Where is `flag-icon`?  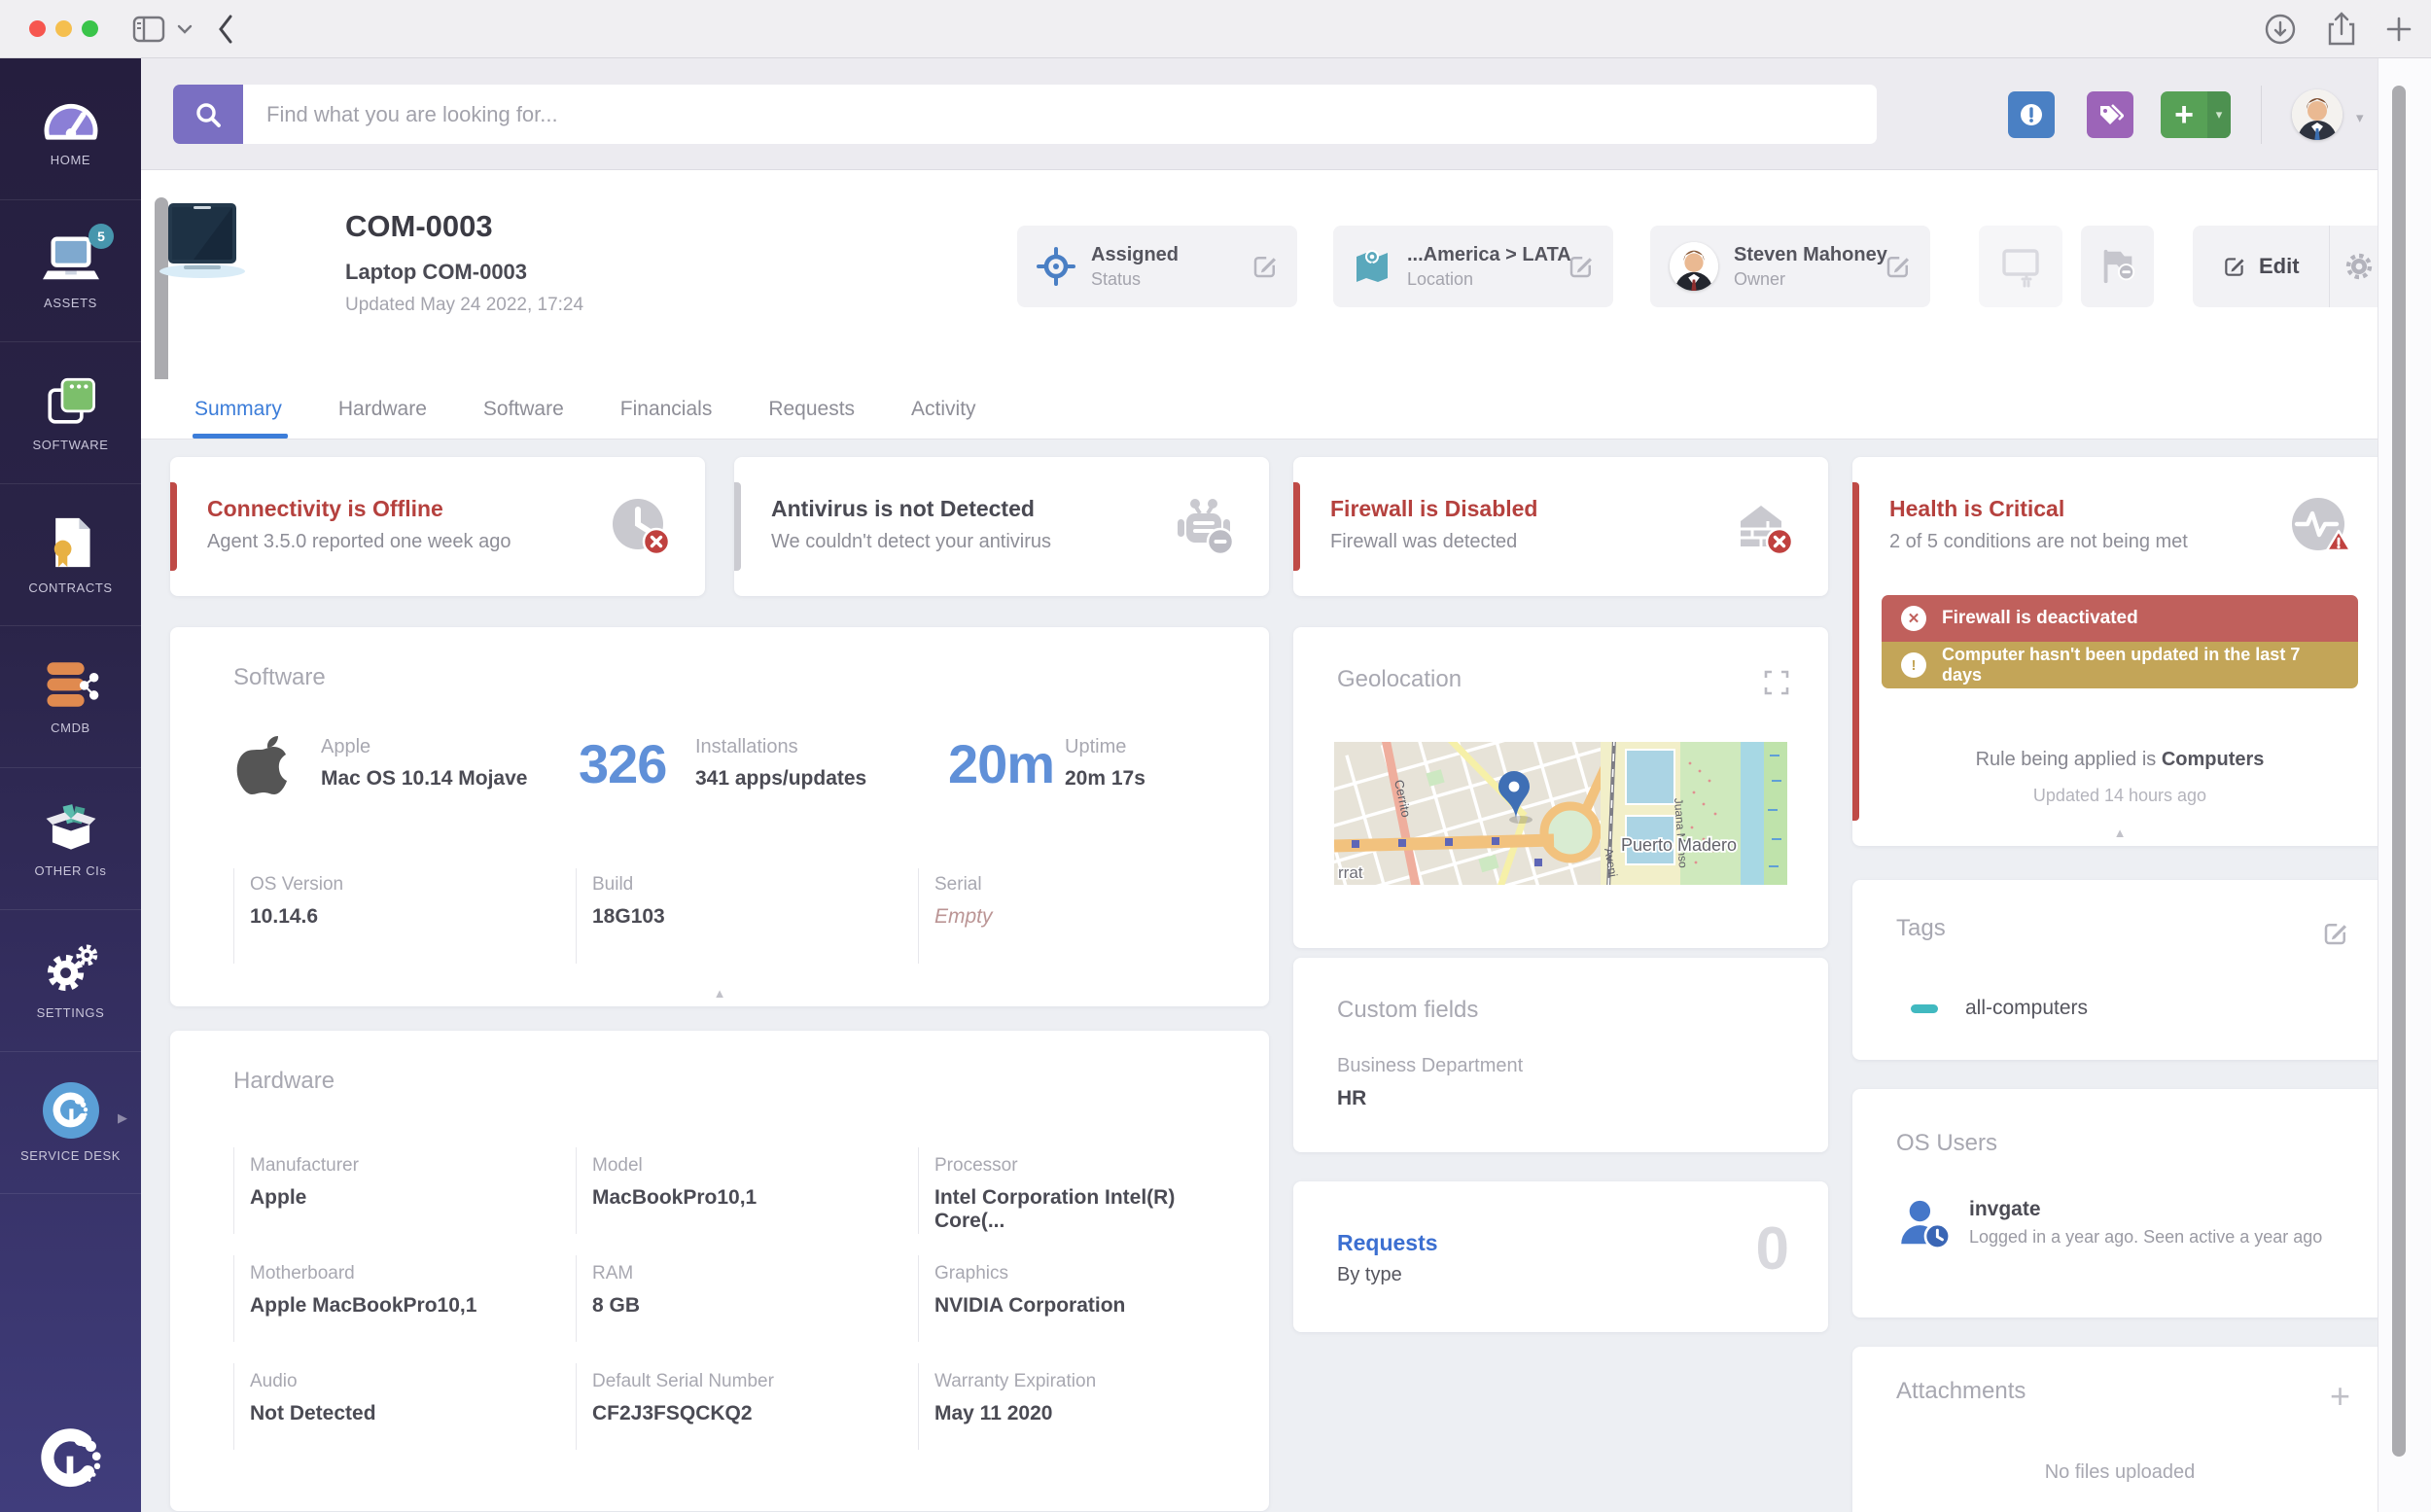
flag-icon is located at coordinates (2118, 266).